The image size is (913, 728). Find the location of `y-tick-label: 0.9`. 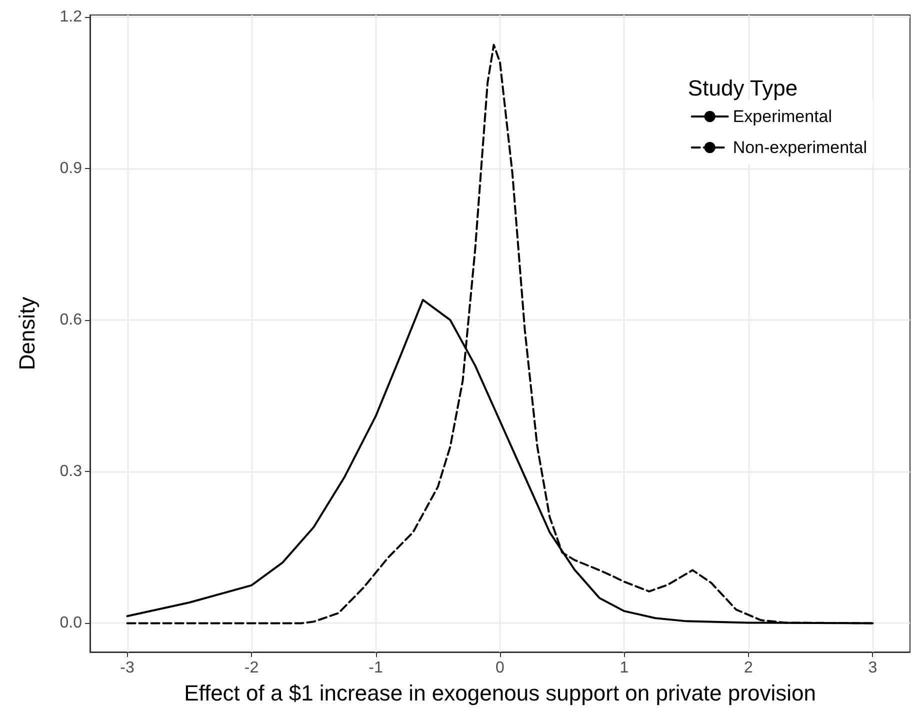

y-tick-label: 0.9 is located at coordinates (71, 169).